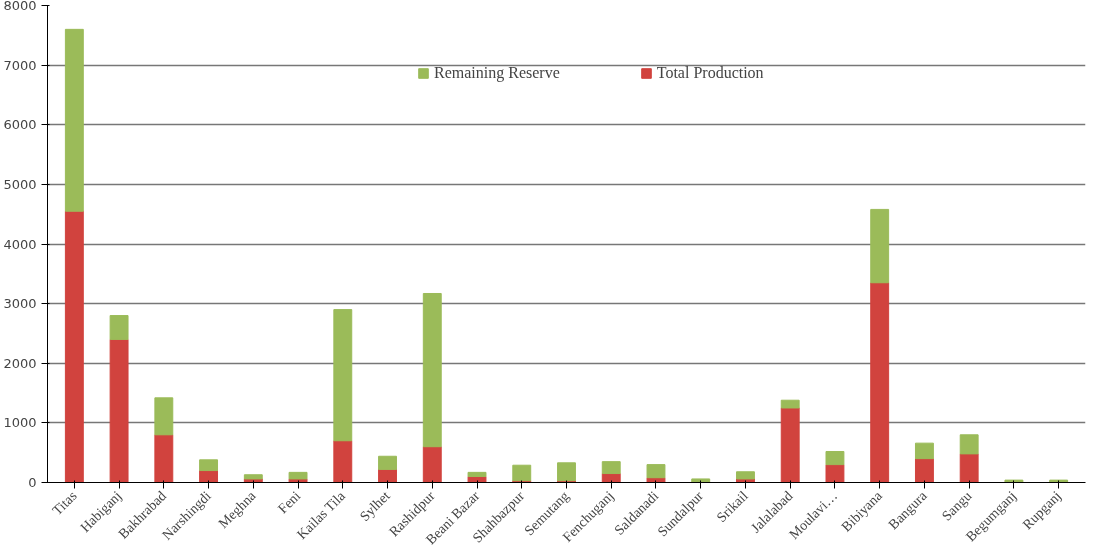  Describe the element at coordinates (20, 244) in the screenshot. I see `y-tick-label: 4000` at that location.